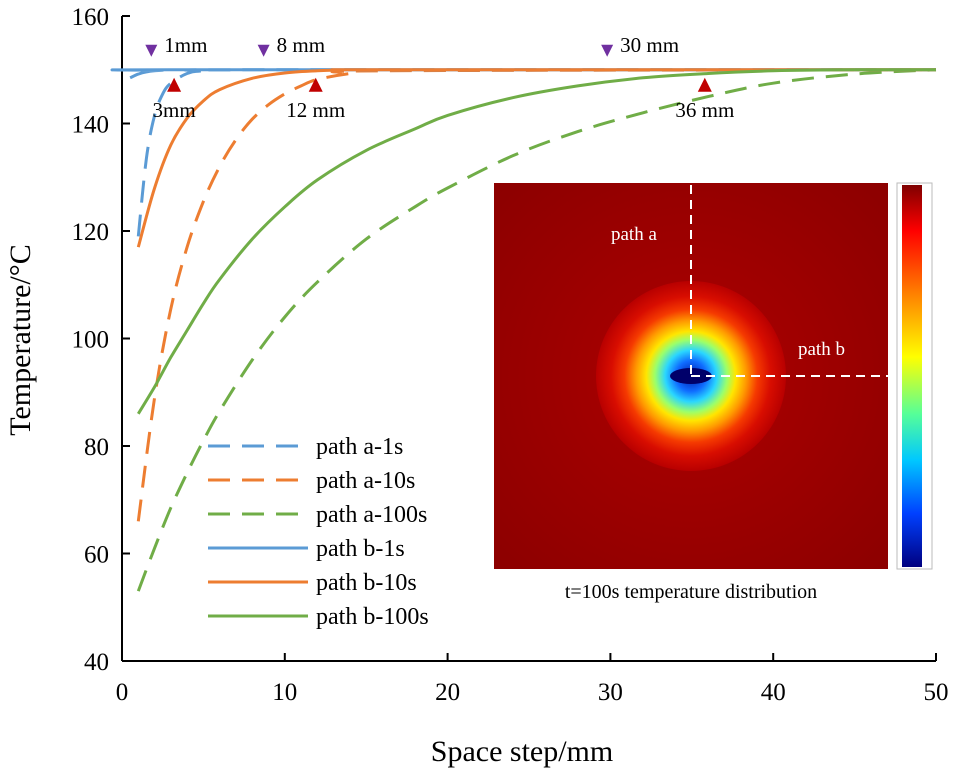 The image size is (956, 780). Describe the element at coordinates (96, 447) in the screenshot. I see `y-tick-label: 80` at that location.